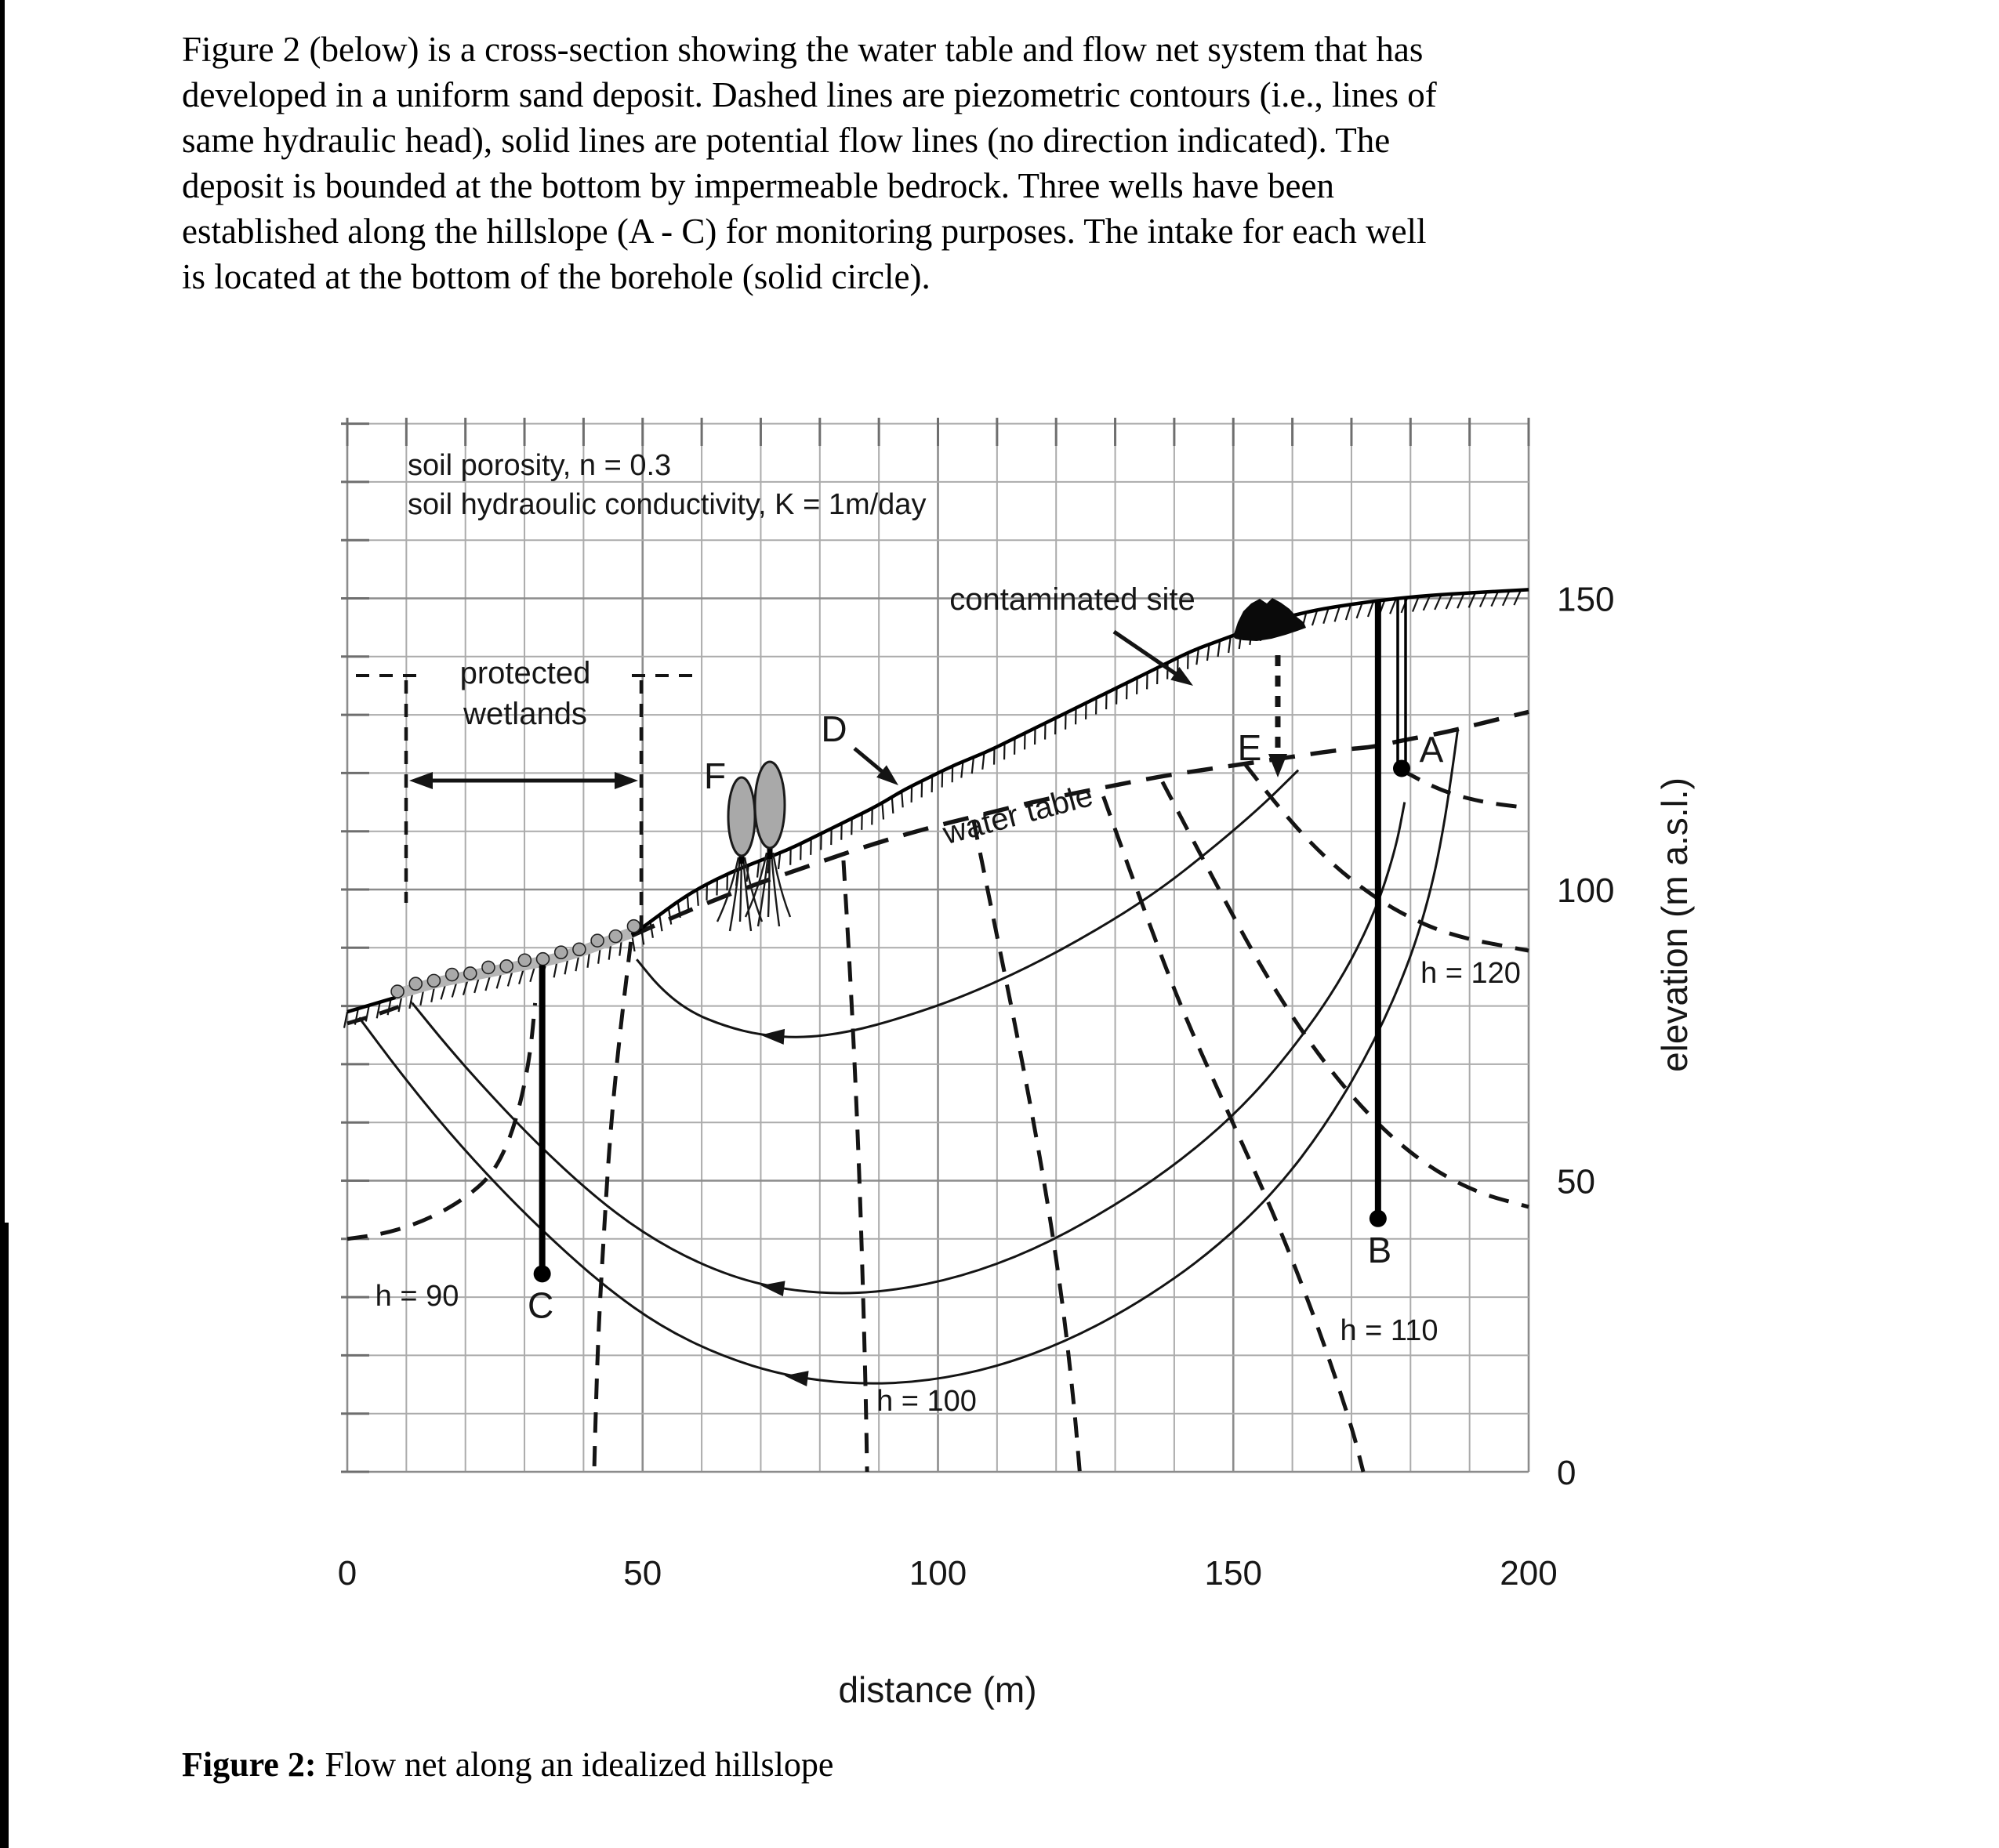 The height and width of the screenshot is (1848, 1999). Describe the element at coordinates (1380, 935) in the screenshot. I see `well-B: B` at that location.